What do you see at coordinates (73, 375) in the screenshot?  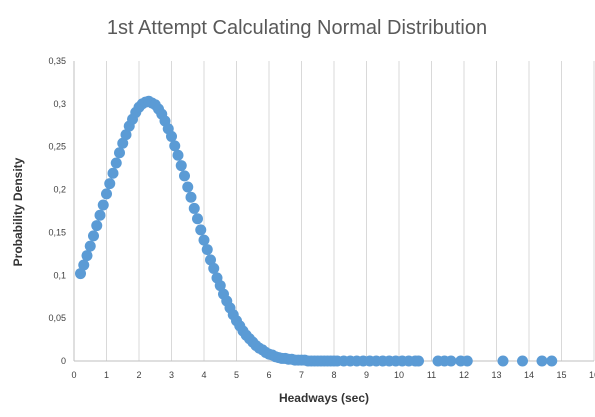 I see `x-tick-label: 0` at bounding box center [73, 375].